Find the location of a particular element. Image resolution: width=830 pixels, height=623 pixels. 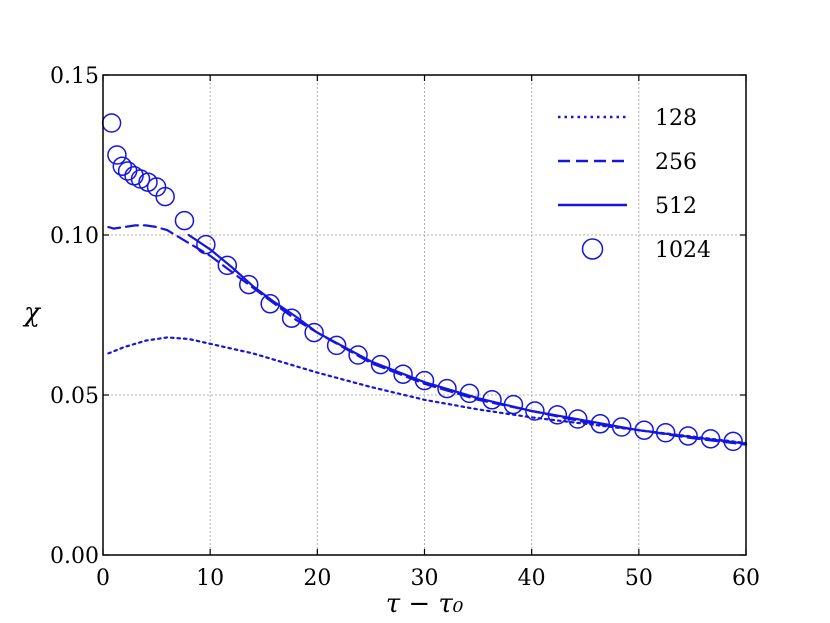

series-128-line is located at coordinates (427, 390).